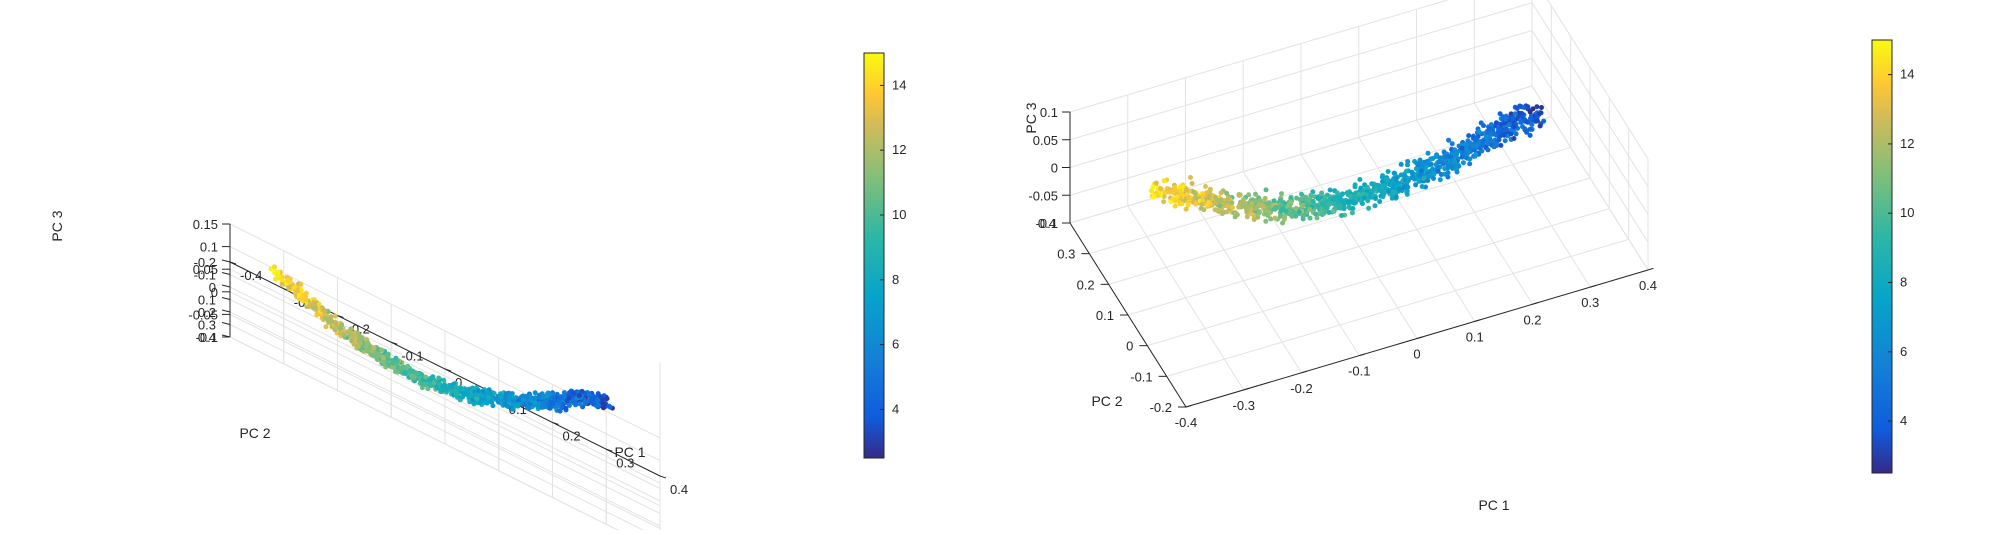 The image size is (2000, 535). Describe the element at coordinates (458, 382) in the screenshot. I see `x-tick-label: 0` at that location.